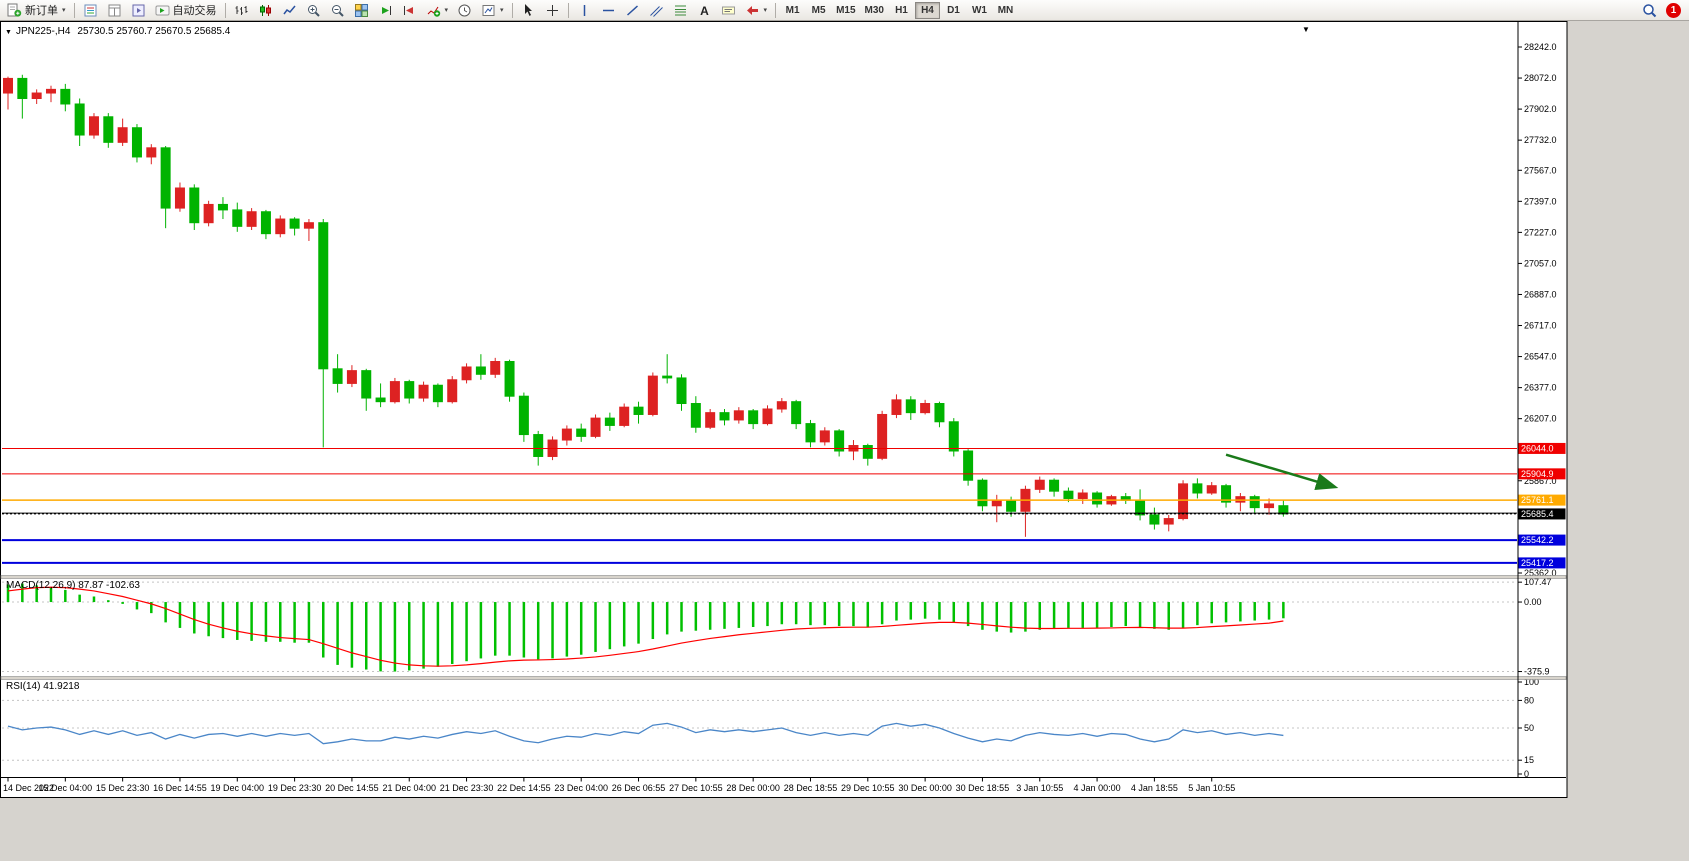 Image resolution: width=1689 pixels, height=861 pixels. Describe the element at coordinates (979, 10) in the screenshot. I see `timeframe-w1-button: W1` at that location.